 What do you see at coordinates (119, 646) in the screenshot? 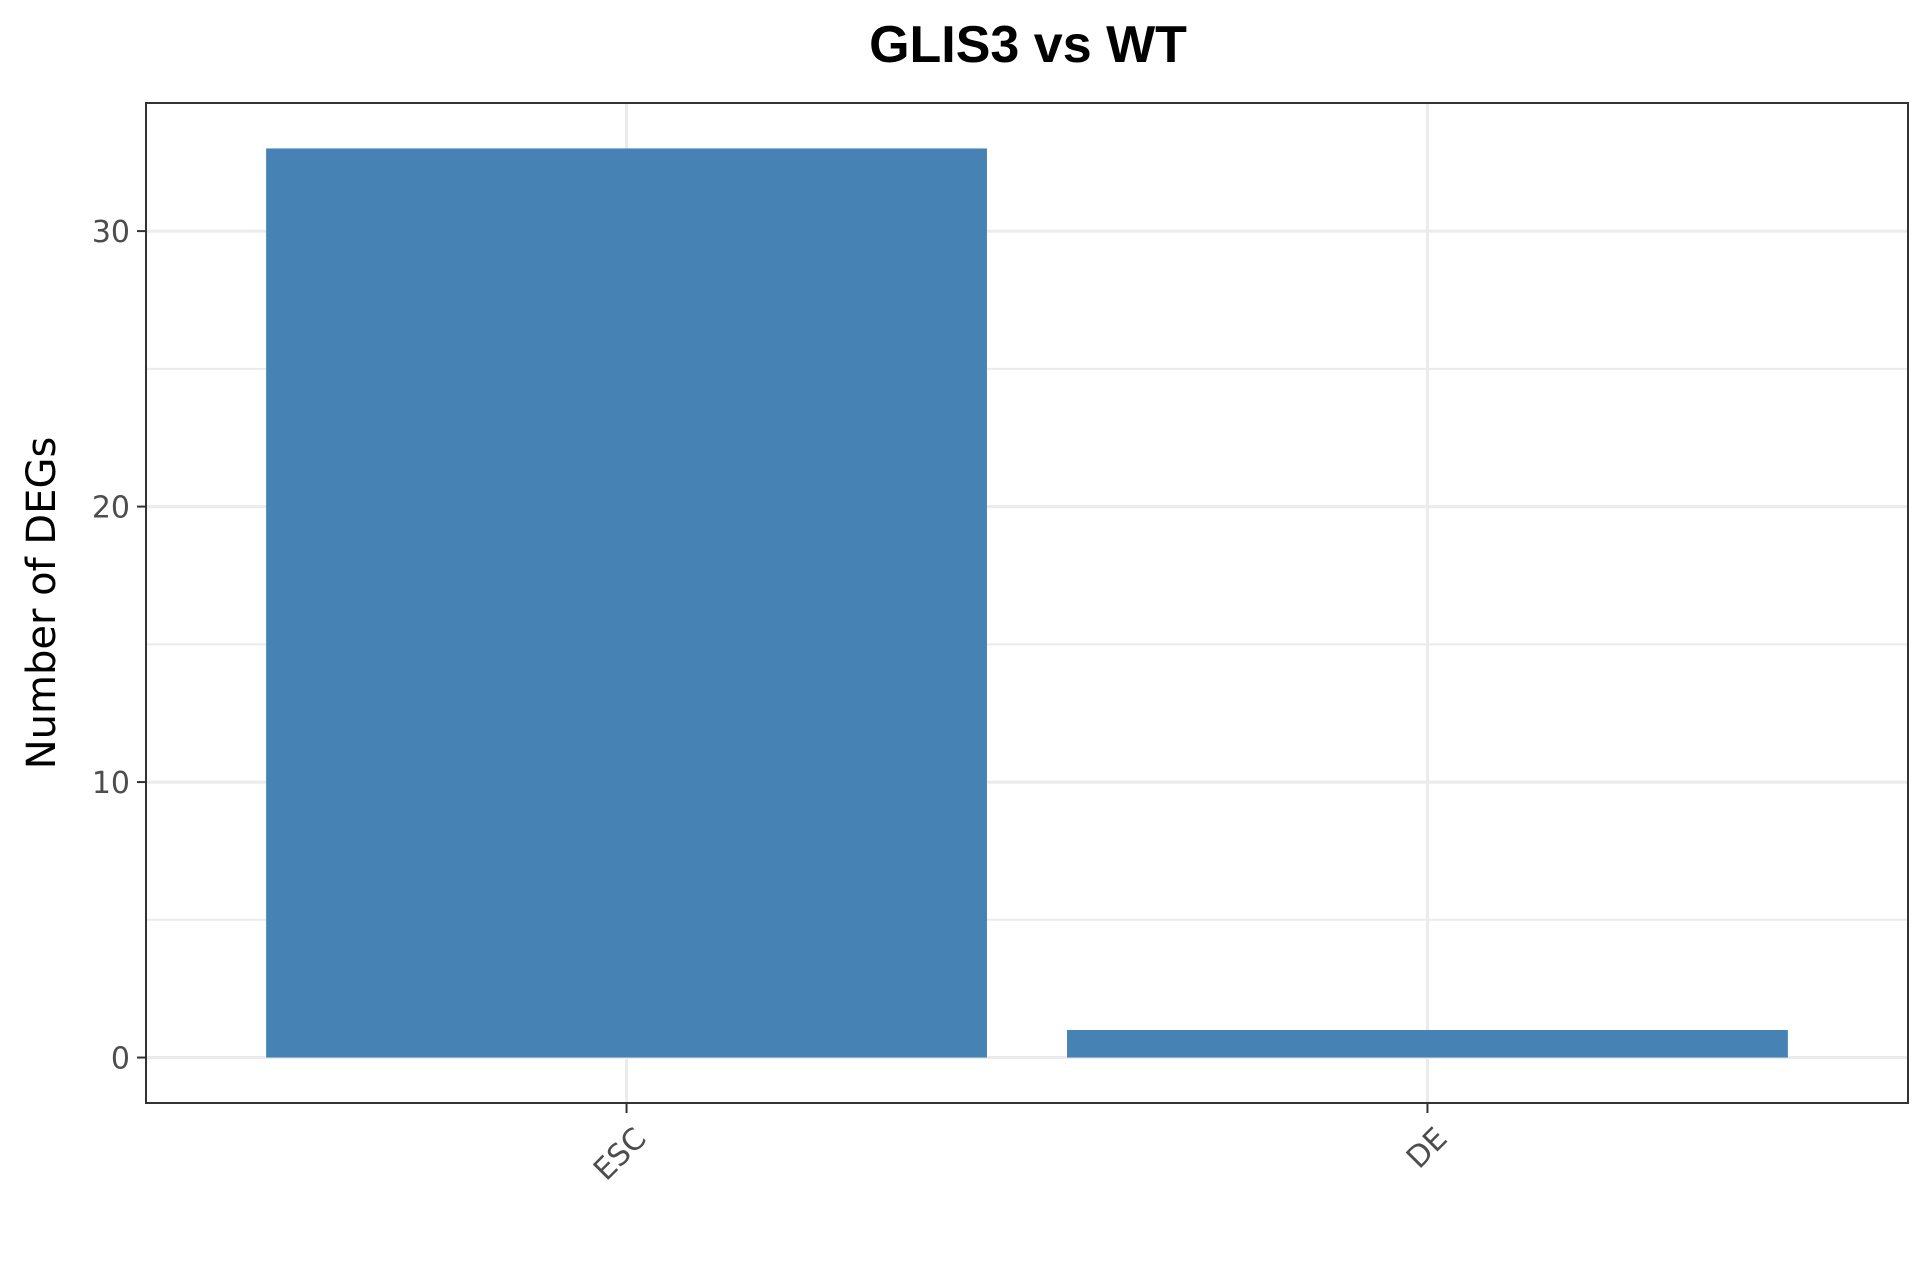
I see `y-axis: 0 10 20 30` at bounding box center [119, 646].